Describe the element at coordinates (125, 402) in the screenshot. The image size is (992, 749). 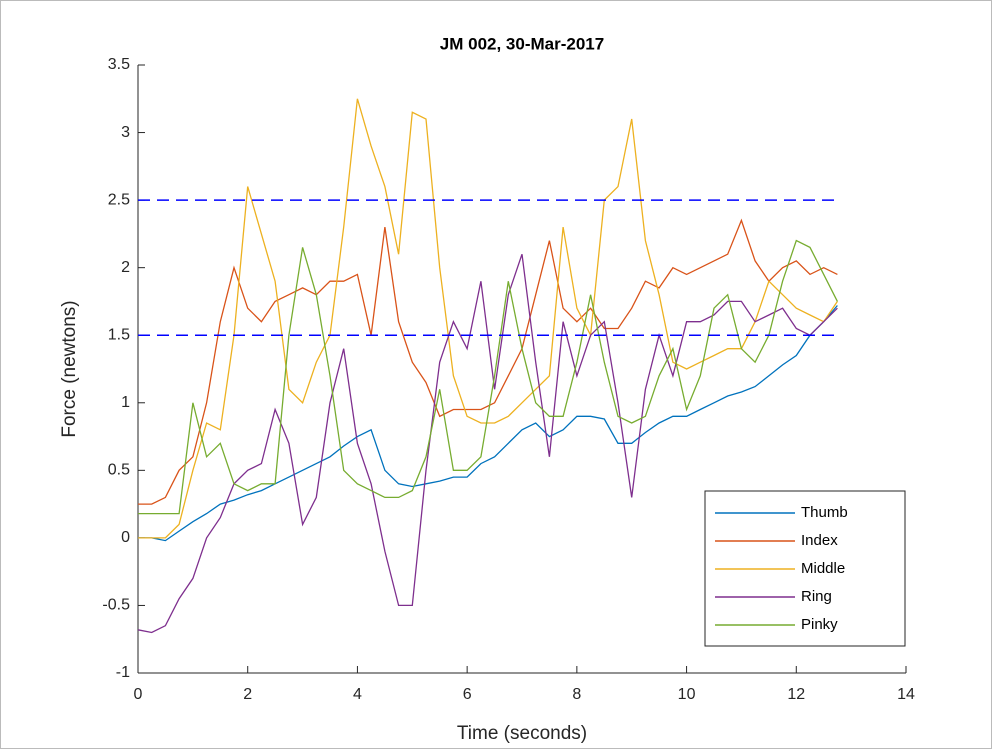
I see `y-tick-label: 1` at that location.